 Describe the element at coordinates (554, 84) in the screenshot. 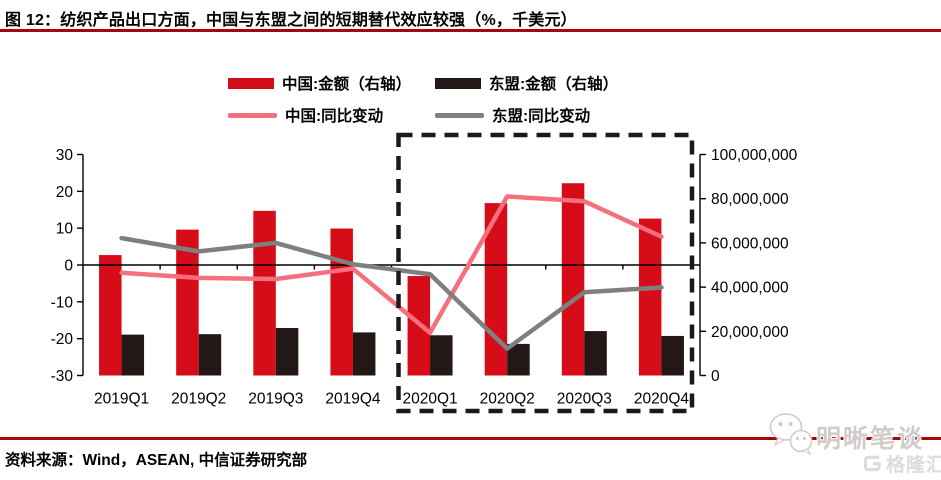

I see `legend-label-asean-amount: 东盟:金额（右轴）` at that location.